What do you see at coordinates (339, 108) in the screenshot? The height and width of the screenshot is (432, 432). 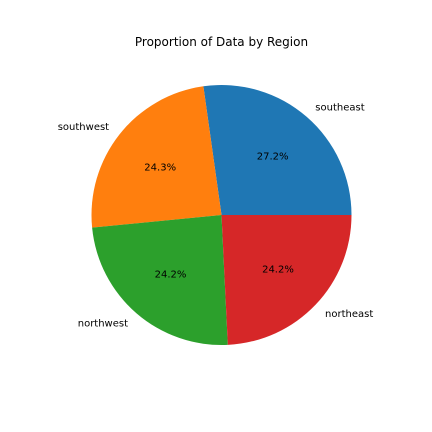 I see `slice-label-southeast: southeast` at bounding box center [339, 108].